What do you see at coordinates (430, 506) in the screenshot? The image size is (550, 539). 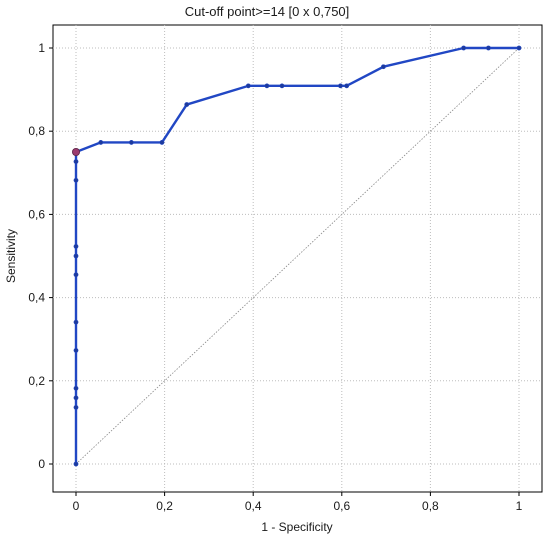 I see `x-tick-label-4: 0,8` at bounding box center [430, 506].